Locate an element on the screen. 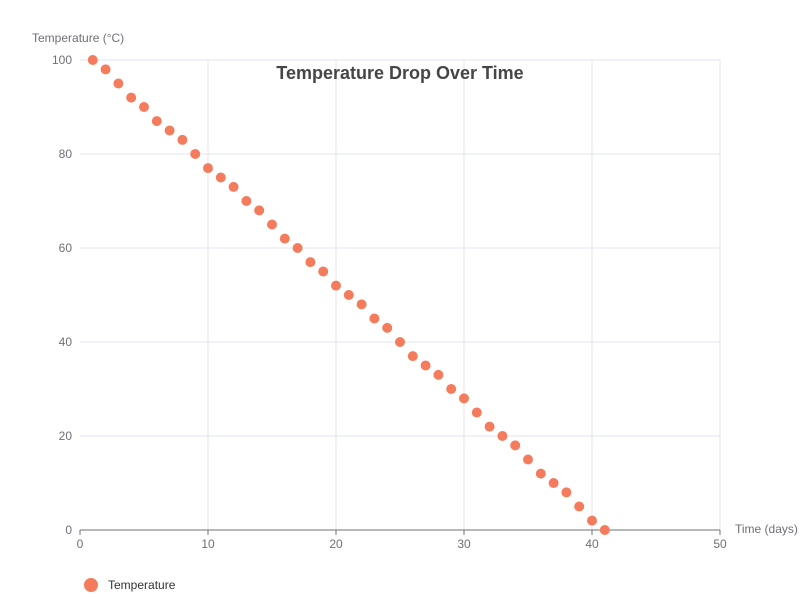  x-tick-label: 50 is located at coordinates (720, 544).